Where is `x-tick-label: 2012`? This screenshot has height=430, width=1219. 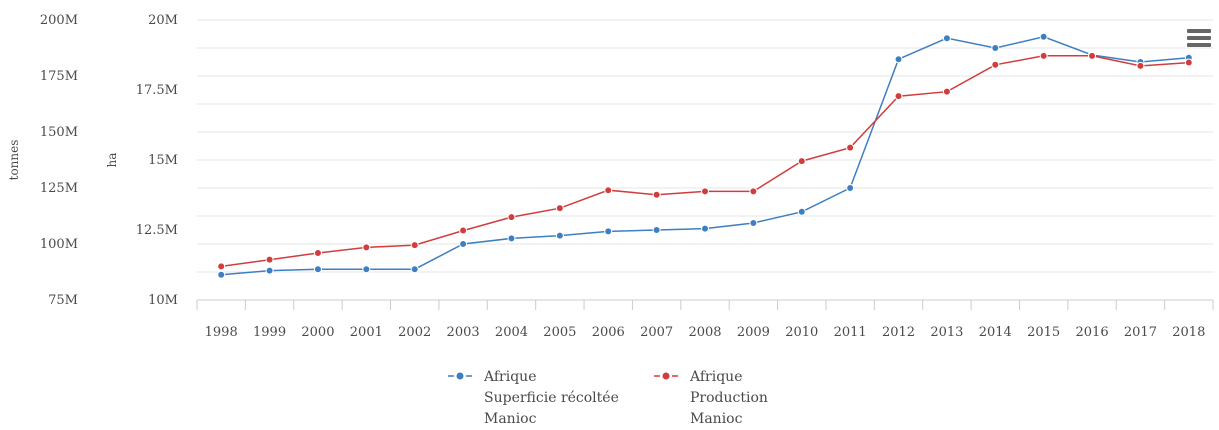 x-tick-label: 2012 is located at coordinates (898, 332).